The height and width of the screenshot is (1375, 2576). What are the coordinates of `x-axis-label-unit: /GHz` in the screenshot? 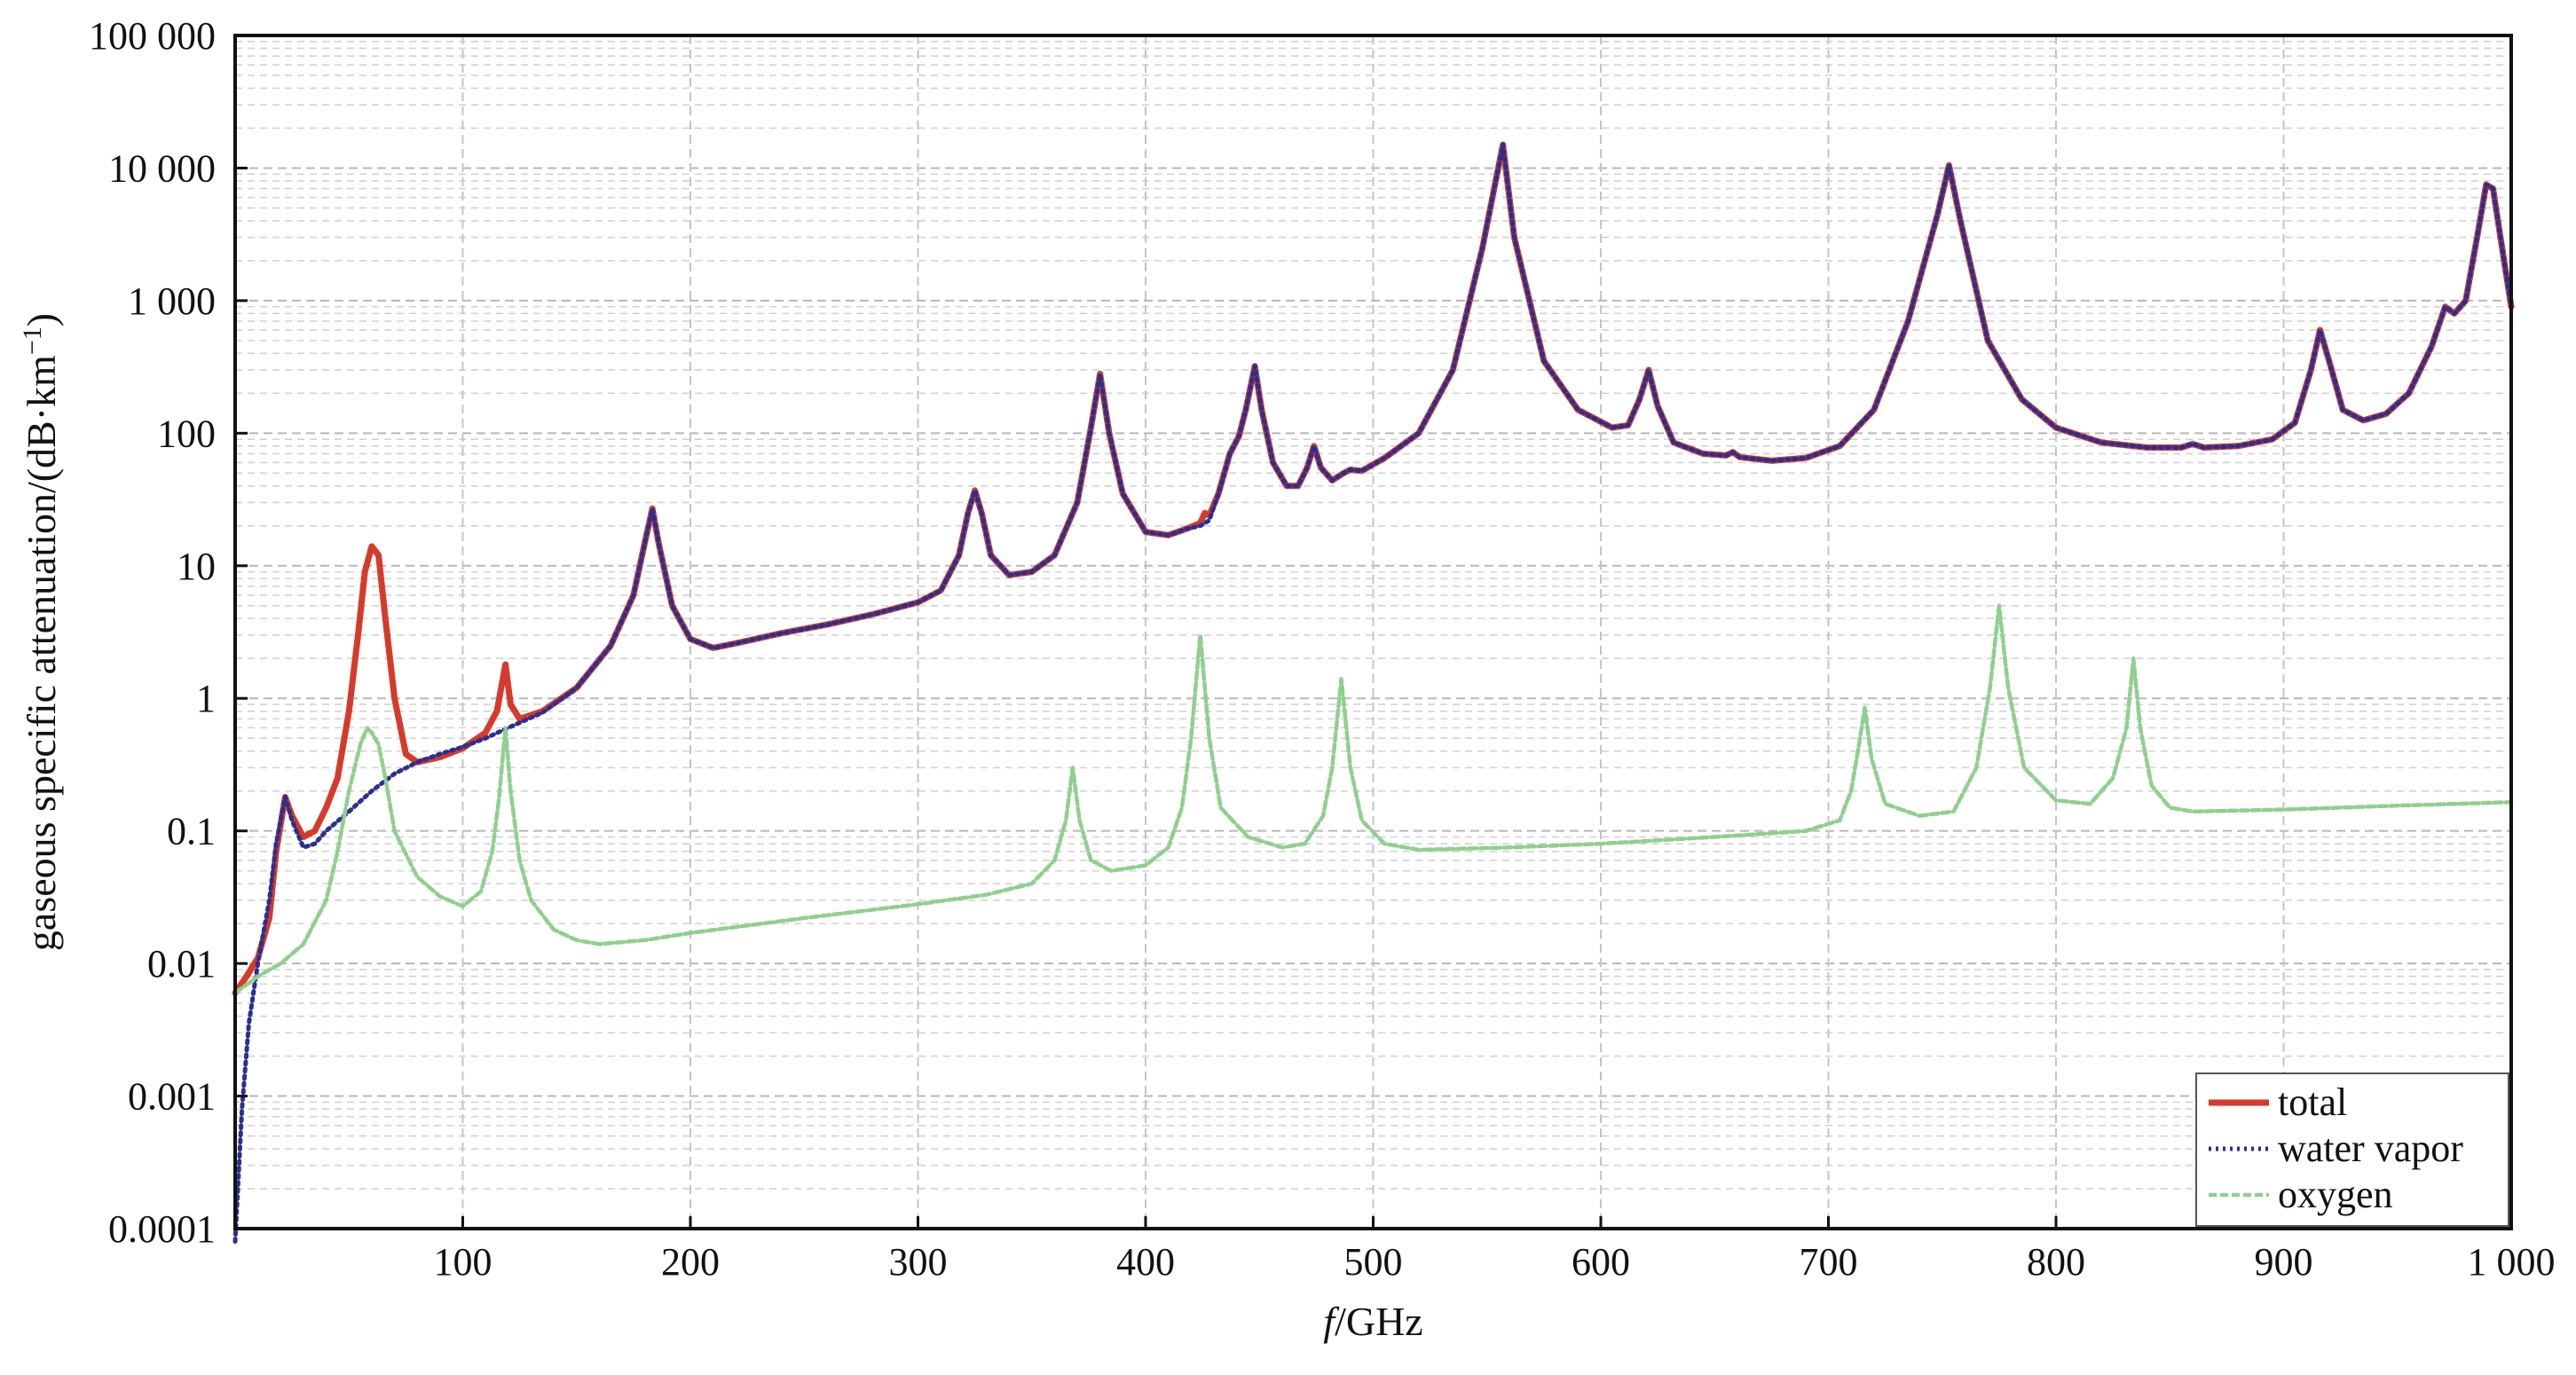 It's located at (1379, 1321).